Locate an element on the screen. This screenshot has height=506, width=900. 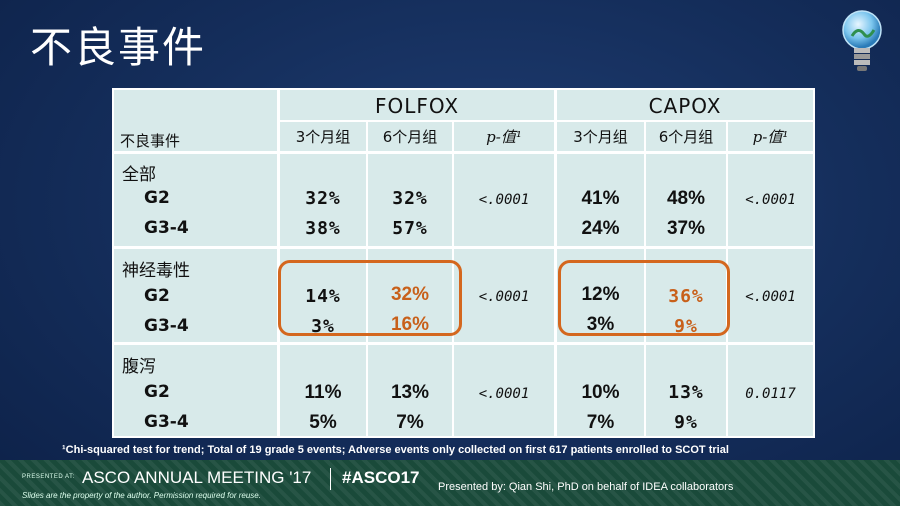
highlight-oval-capox is located at coordinates (644, 298).